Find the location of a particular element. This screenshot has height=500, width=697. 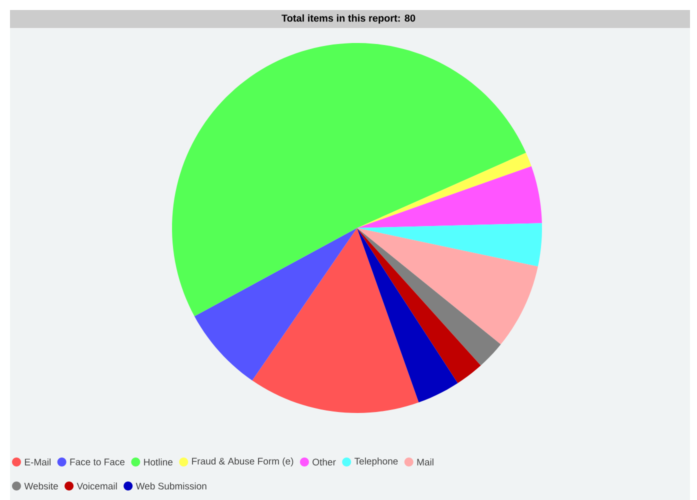

legend-label: Face to Face is located at coordinates (97, 462).